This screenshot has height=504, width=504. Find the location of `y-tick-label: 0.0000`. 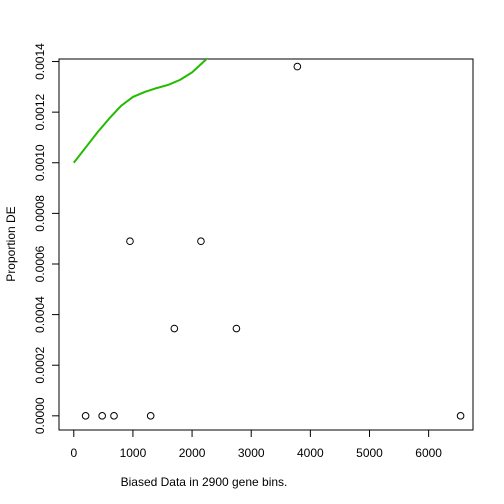

y-tick-label: 0.0000 is located at coordinates (40, 415).